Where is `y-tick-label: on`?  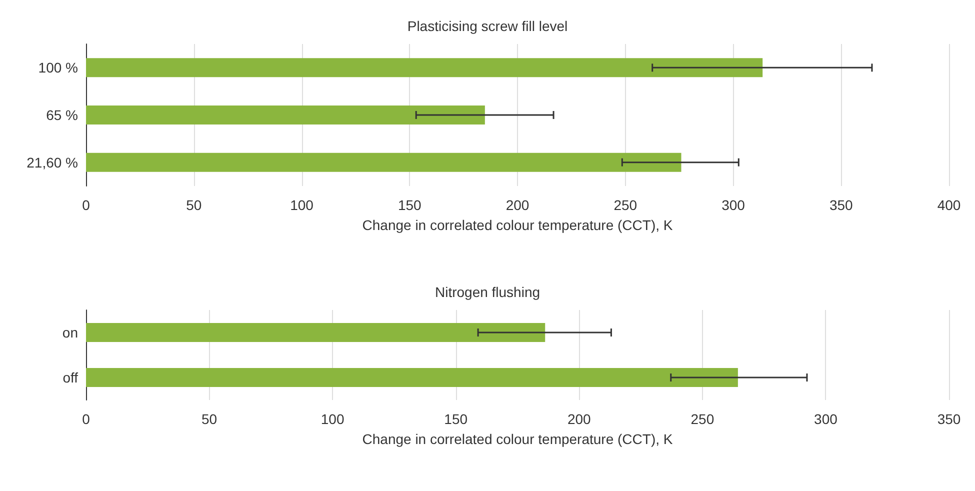
y-tick-label: on is located at coordinates (70, 332).